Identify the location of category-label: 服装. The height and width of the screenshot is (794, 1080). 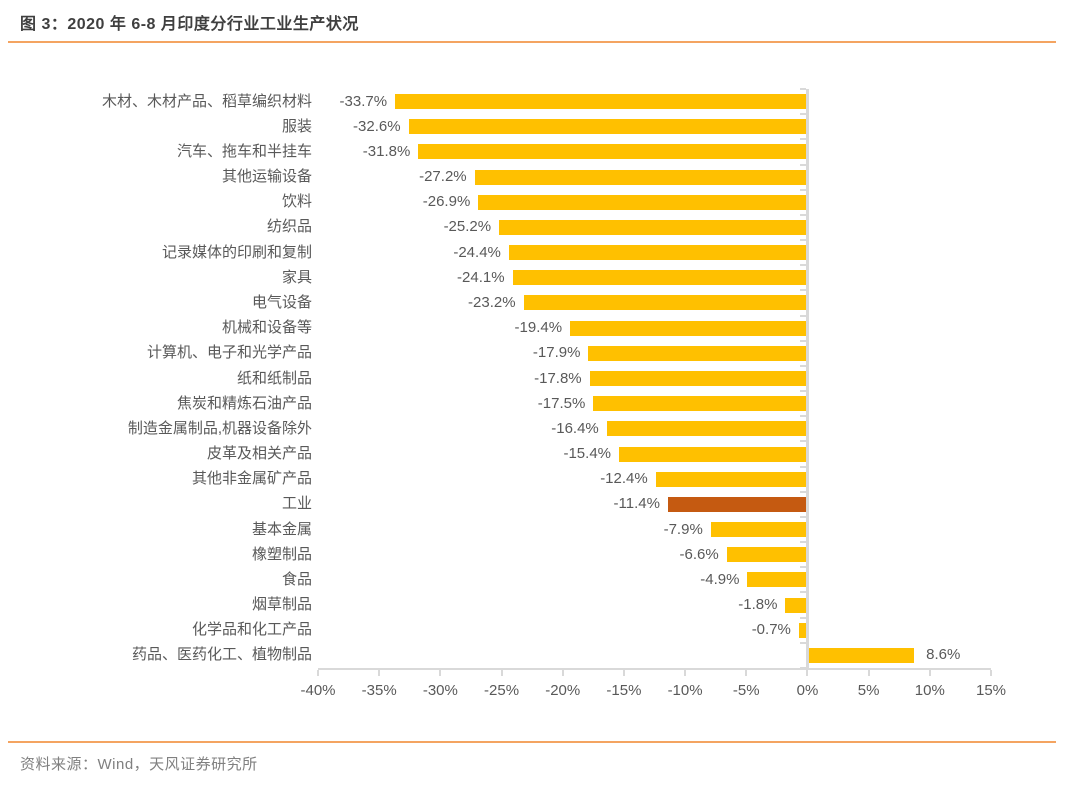
(296, 126).